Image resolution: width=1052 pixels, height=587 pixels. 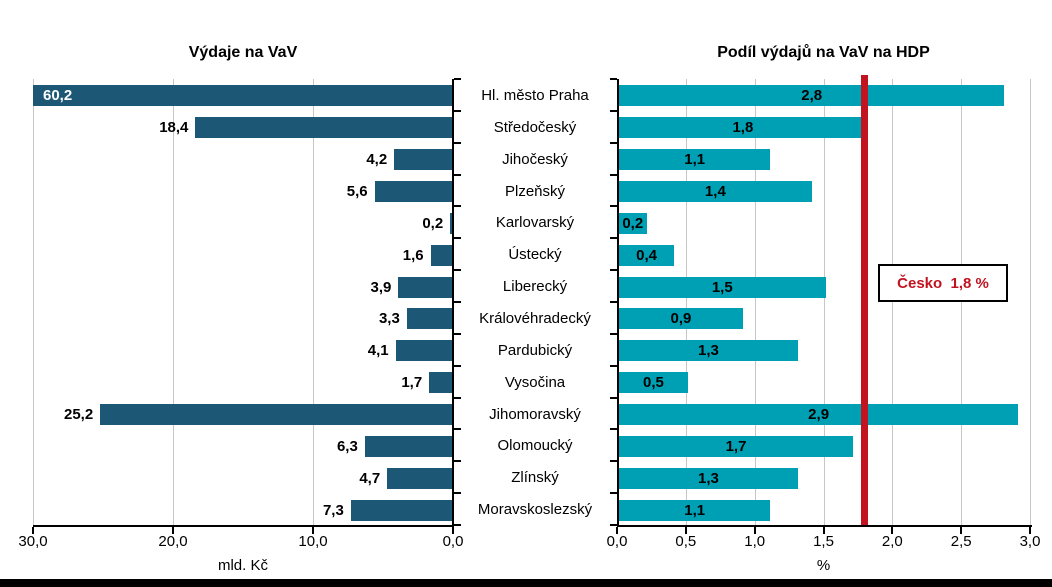 What do you see at coordinates (58, 96) in the screenshot?
I see `left-bar-value-label: 60,2` at bounding box center [58, 96].